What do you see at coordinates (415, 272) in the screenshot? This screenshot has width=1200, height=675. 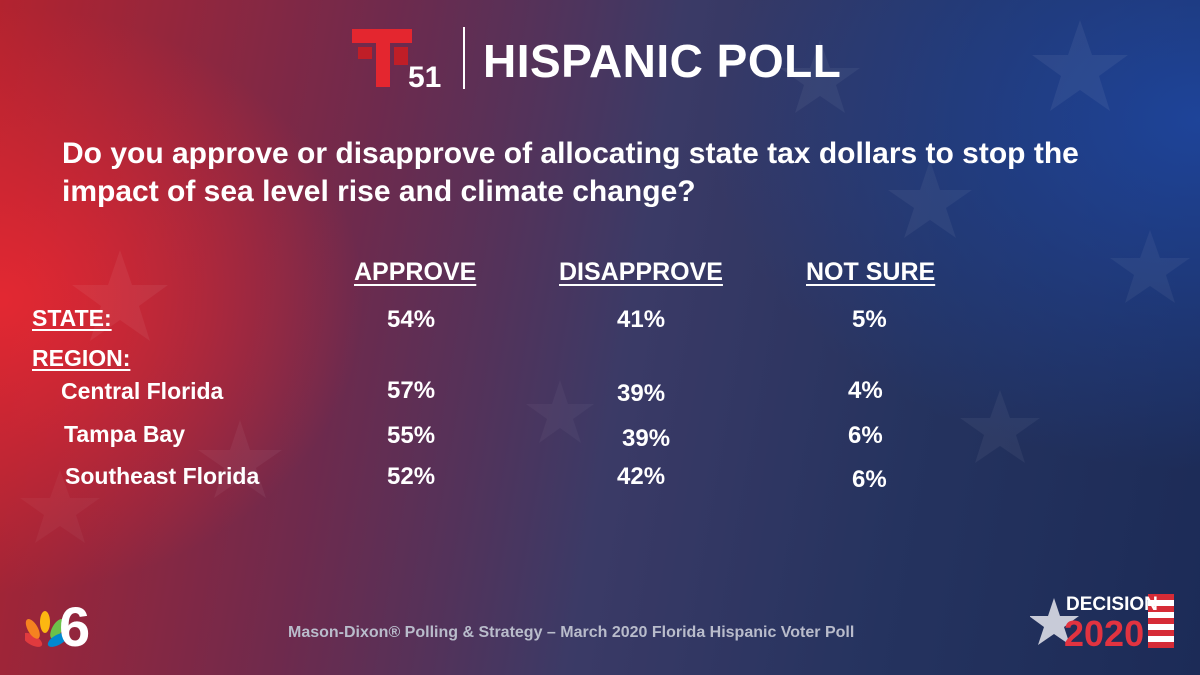 I see `column-header-approve: APPROVE` at bounding box center [415, 272].